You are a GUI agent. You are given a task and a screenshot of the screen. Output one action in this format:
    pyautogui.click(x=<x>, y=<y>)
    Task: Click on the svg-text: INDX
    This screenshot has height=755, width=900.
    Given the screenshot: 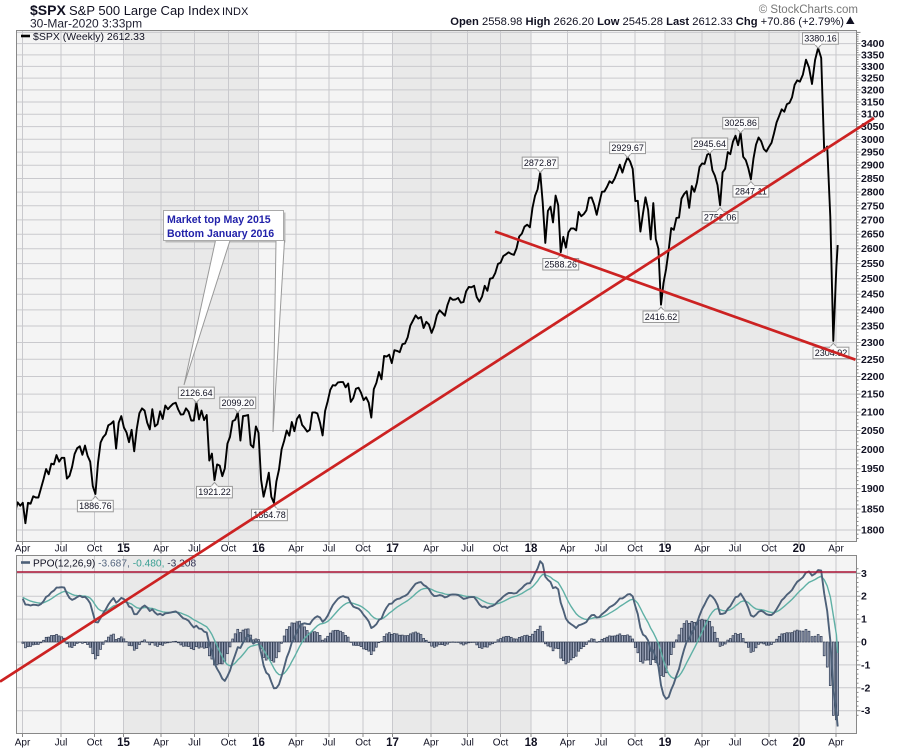 What is the action you would take?
    pyautogui.click(x=235, y=12)
    